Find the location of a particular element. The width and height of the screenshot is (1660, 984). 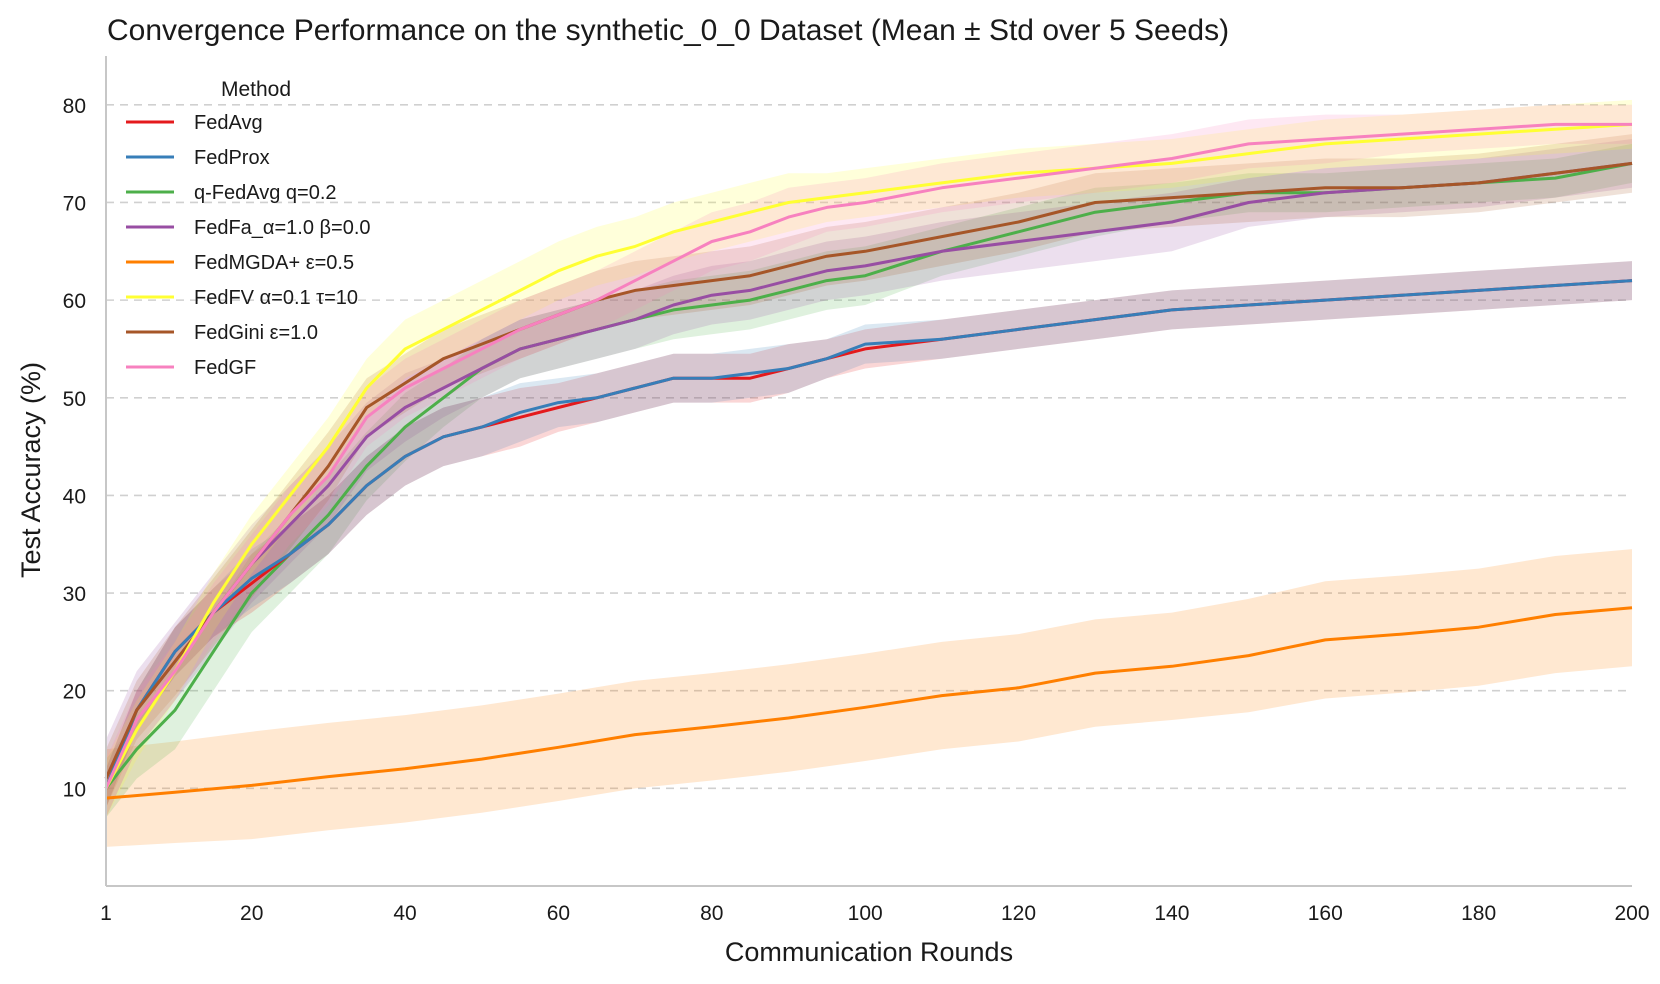

y-tick-label: 50 is located at coordinates (74, 399).